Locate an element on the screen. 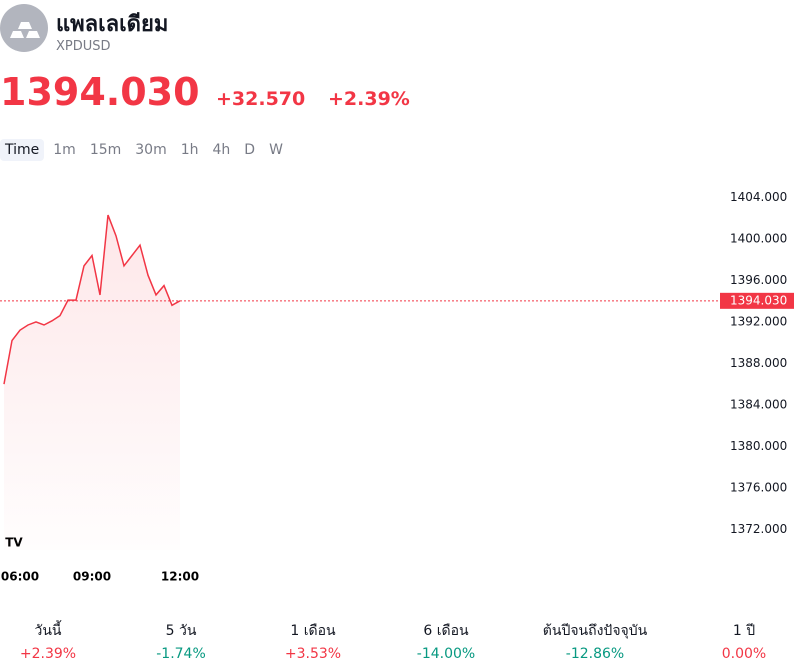  last-price-label: 1394.030 is located at coordinates (758, 300).